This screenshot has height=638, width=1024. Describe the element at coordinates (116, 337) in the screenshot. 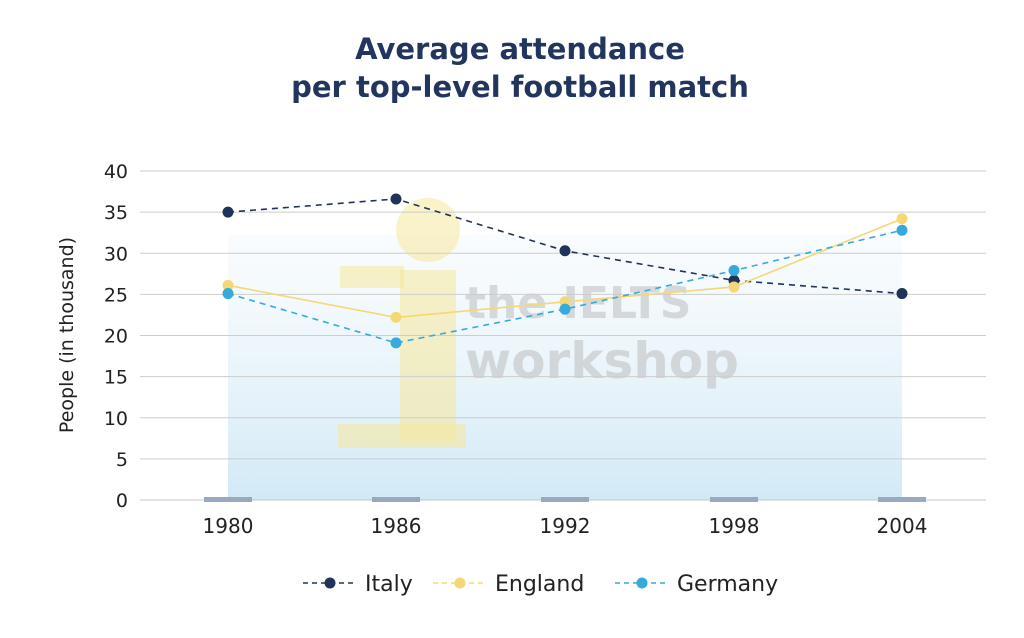

I see `y-tick-label: 20` at that location.